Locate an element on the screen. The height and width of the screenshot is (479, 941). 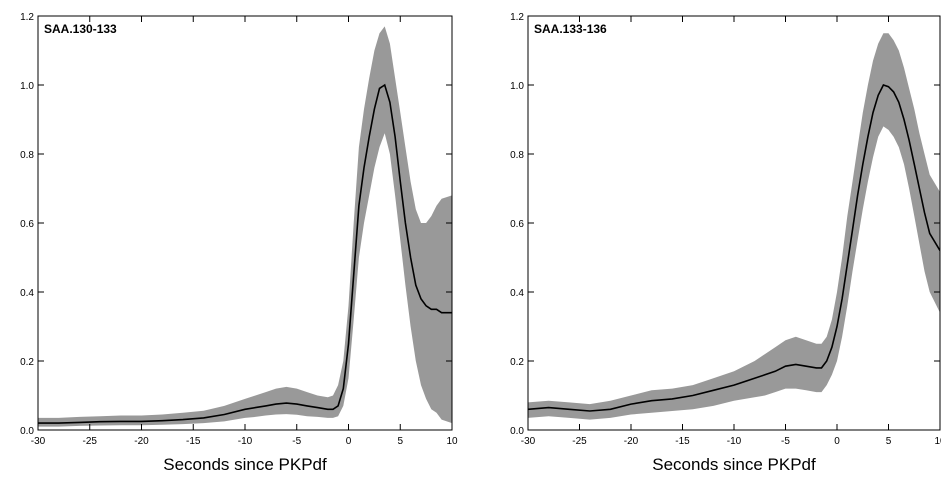
panel-title: SAA.133-136 is located at coordinates (570, 29).